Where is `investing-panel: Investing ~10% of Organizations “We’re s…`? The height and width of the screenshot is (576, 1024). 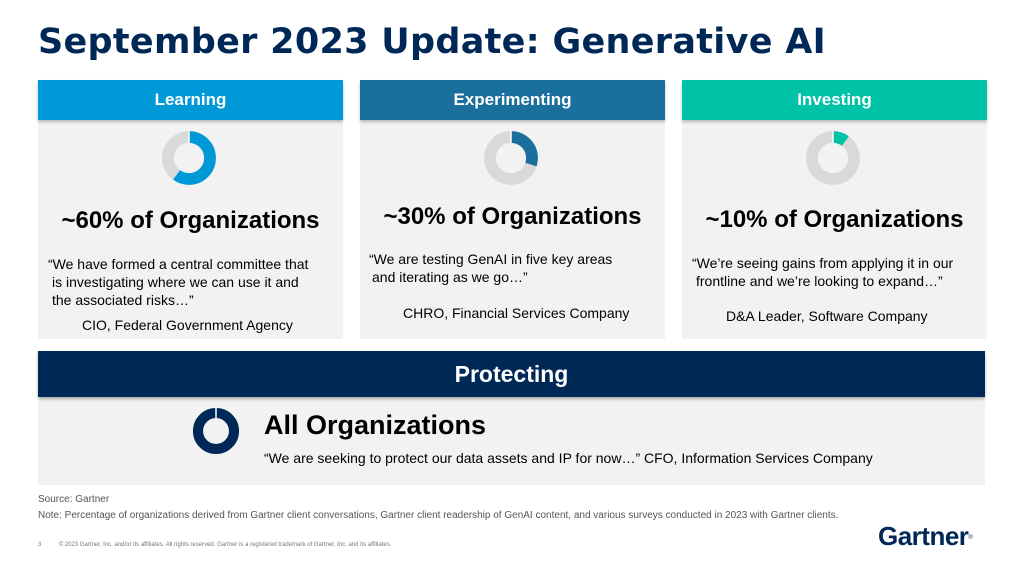 investing-panel: Investing ~10% of Organizations “We’re s… is located at coordinates (834, 209).